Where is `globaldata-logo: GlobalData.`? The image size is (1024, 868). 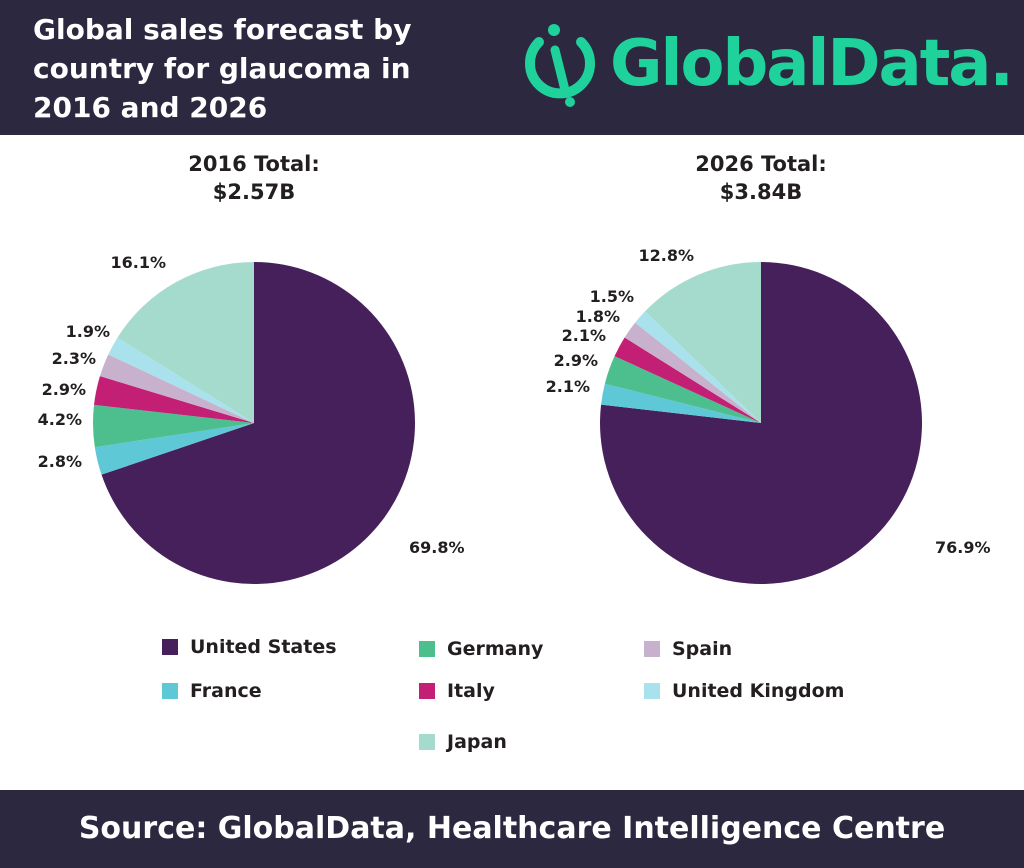 globaldata-logo: GlobalData. is located at coordinates (763, 61).